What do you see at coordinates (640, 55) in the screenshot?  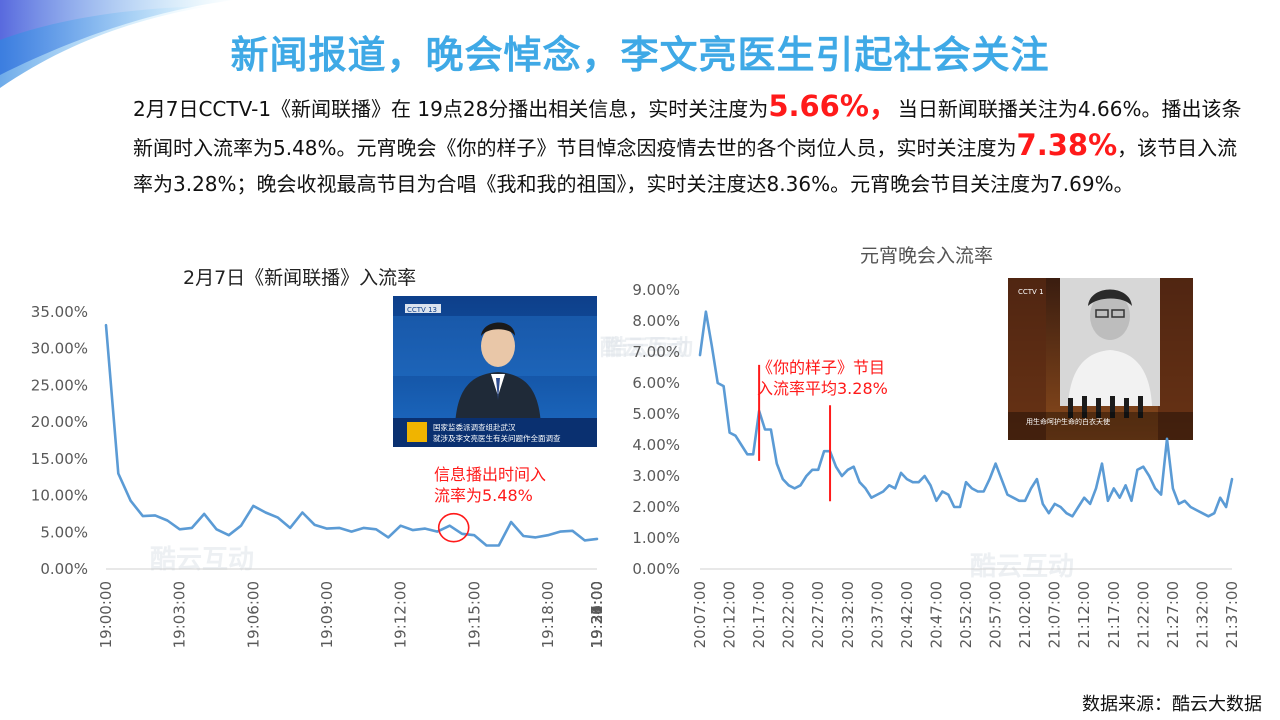 I see `slide-title: 新闻报道，晚会悼念，李文亮医生引起社会关注` at bounding box center [640, 55].